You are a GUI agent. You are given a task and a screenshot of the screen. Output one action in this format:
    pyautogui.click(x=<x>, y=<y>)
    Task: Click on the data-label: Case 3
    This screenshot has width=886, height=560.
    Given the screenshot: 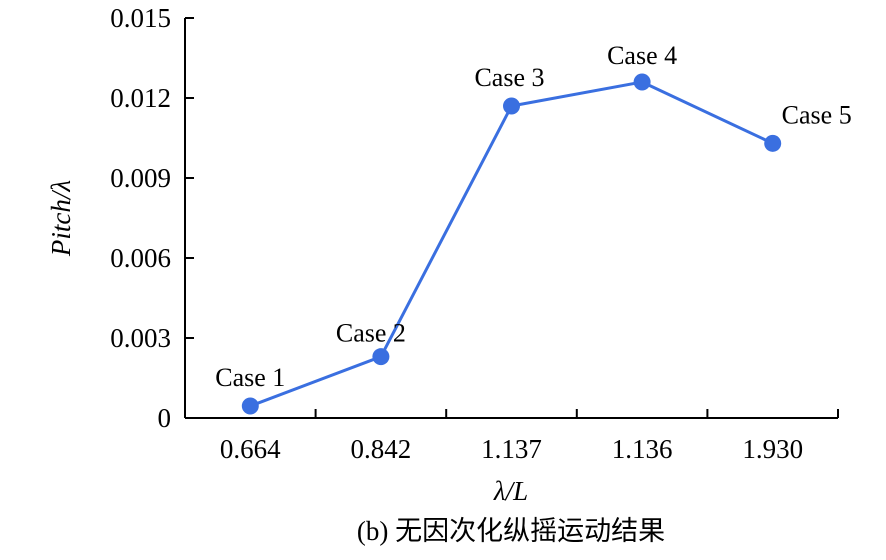 What is the action you would take?
    pyautogui.click(x=509, y=77)
    